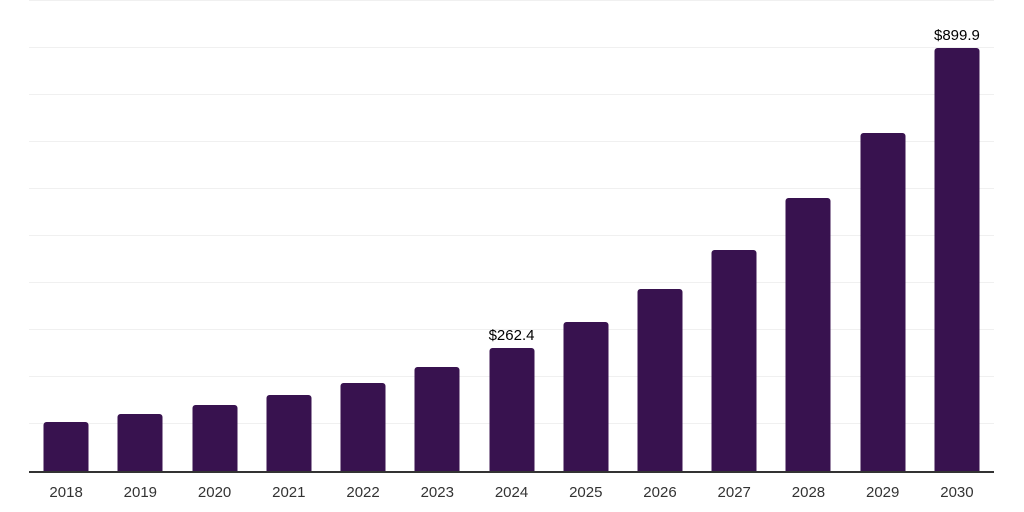  I want to click on x-tick-label-2018: 2018, so click(66, 492).